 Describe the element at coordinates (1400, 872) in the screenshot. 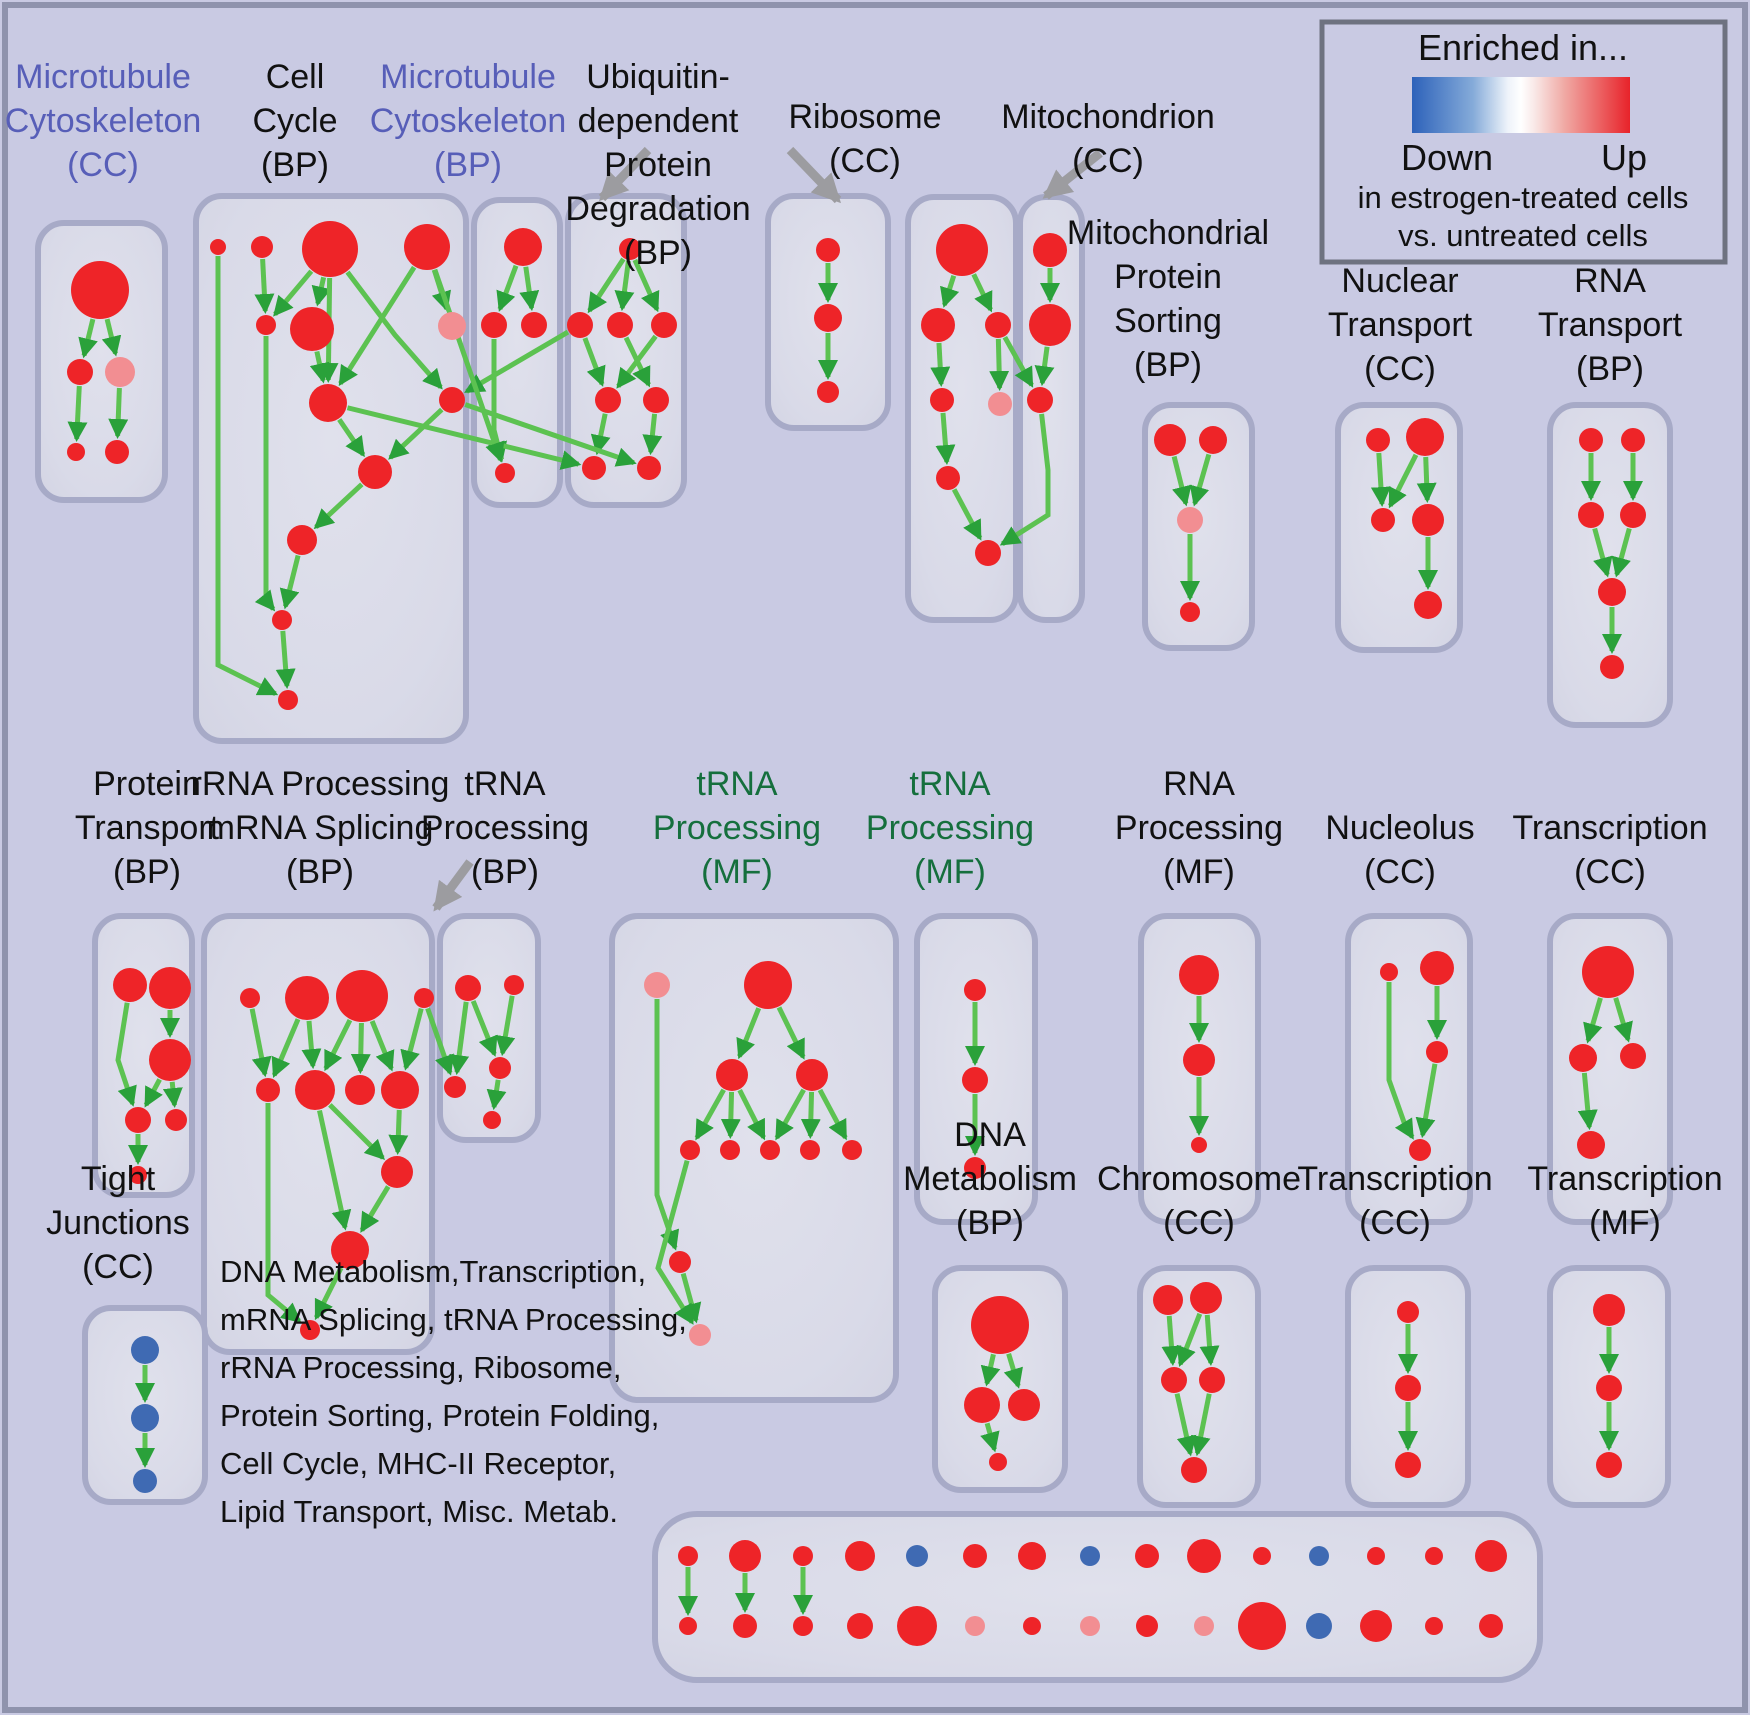

I see `label-nucleolus-cc-line-1: (CC)` at that location.